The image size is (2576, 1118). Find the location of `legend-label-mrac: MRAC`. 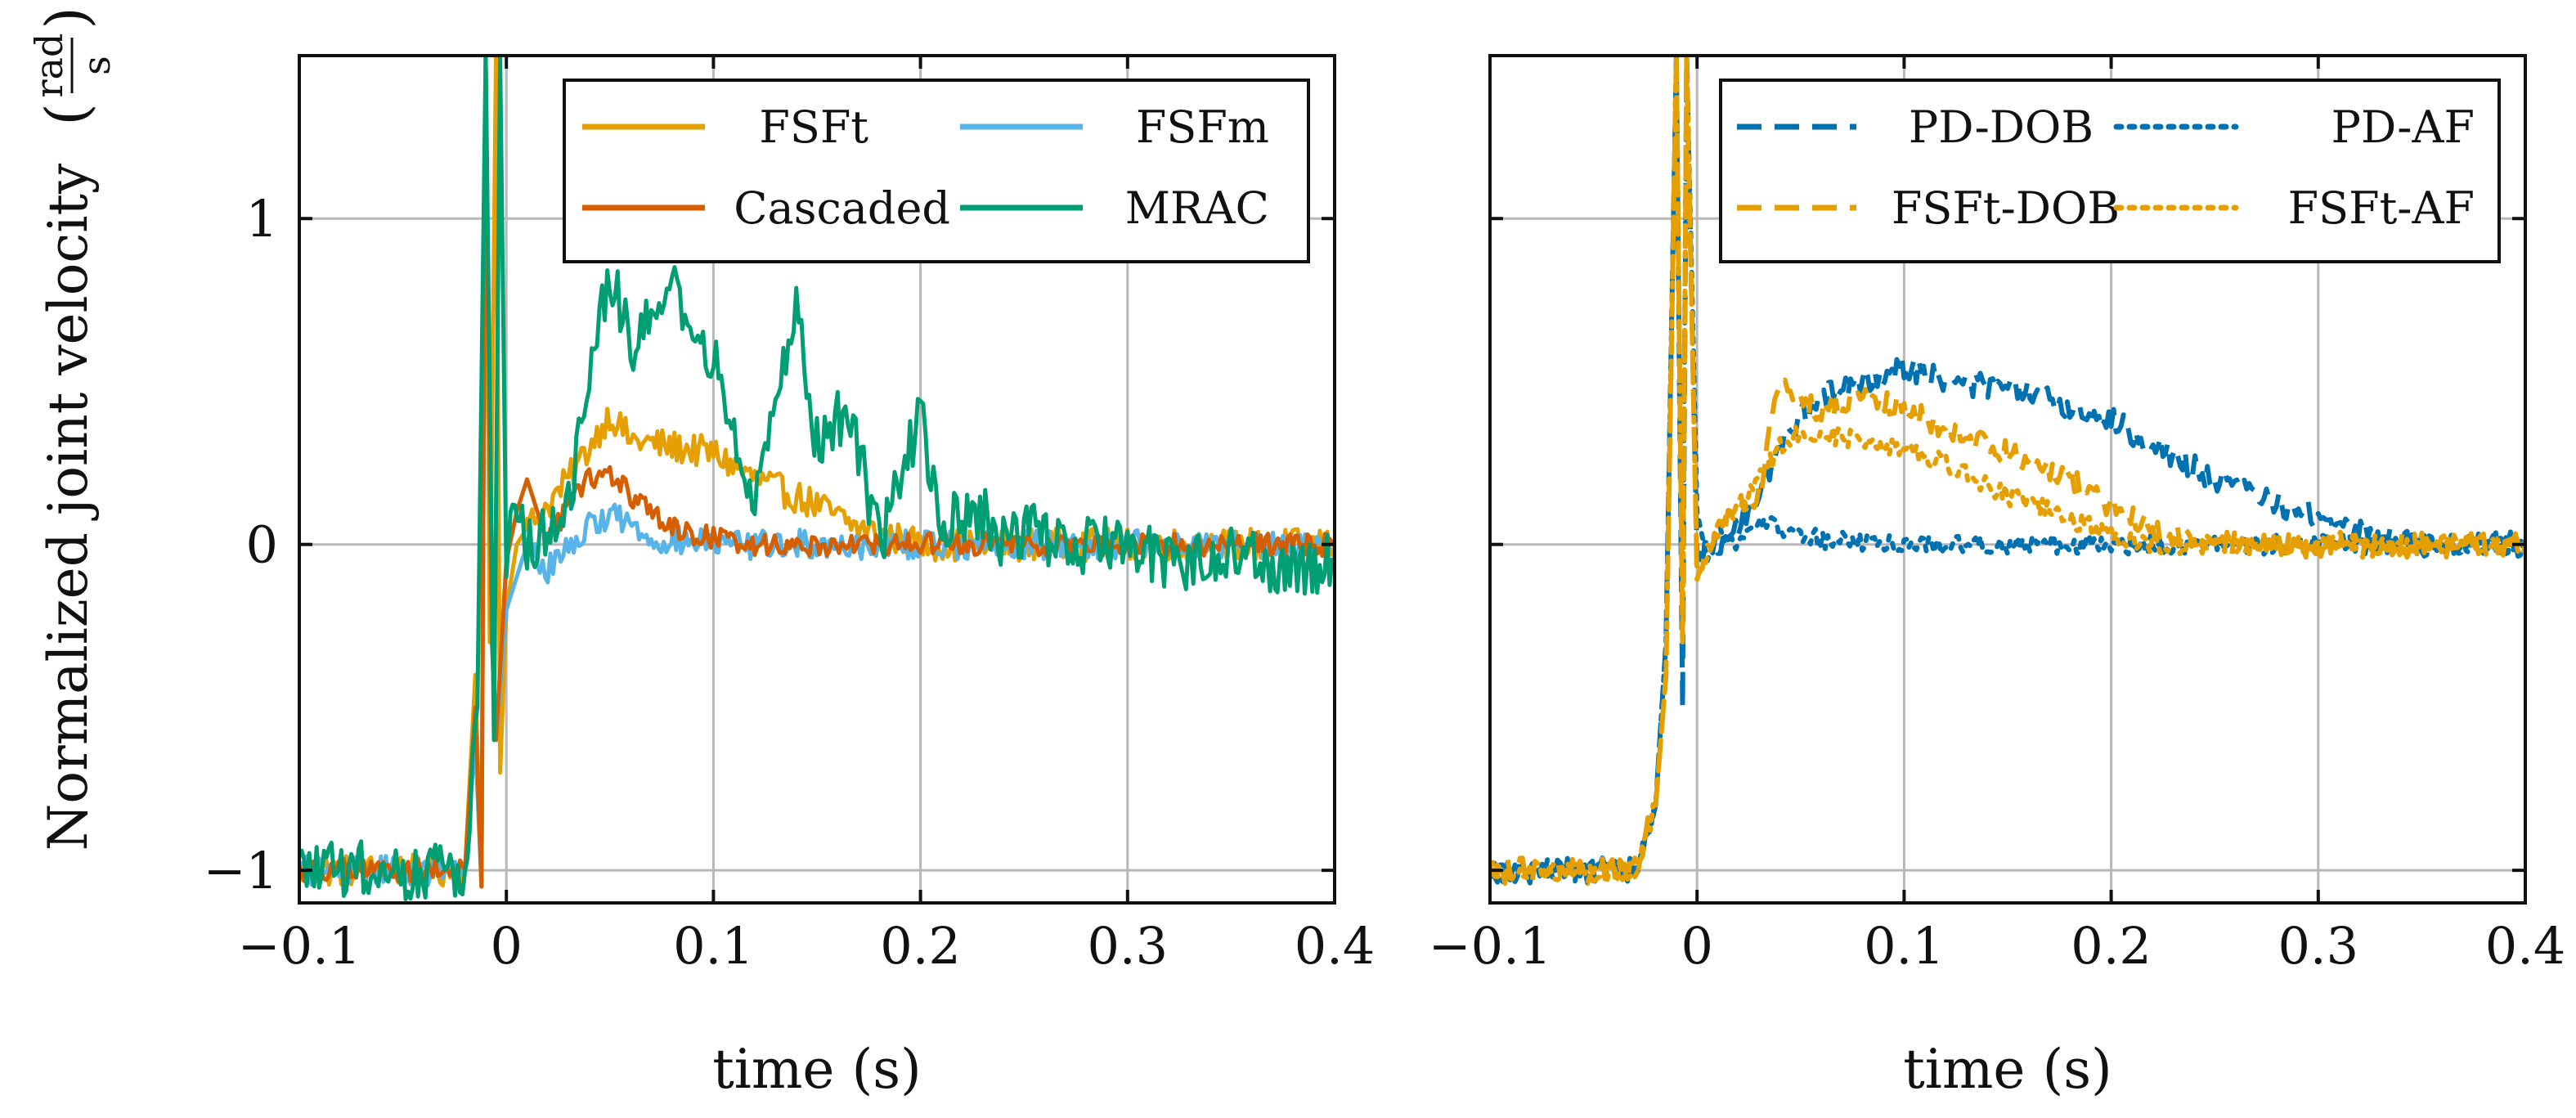

legend-label-mrac: MRAC is located at coordinates (1197, 208).